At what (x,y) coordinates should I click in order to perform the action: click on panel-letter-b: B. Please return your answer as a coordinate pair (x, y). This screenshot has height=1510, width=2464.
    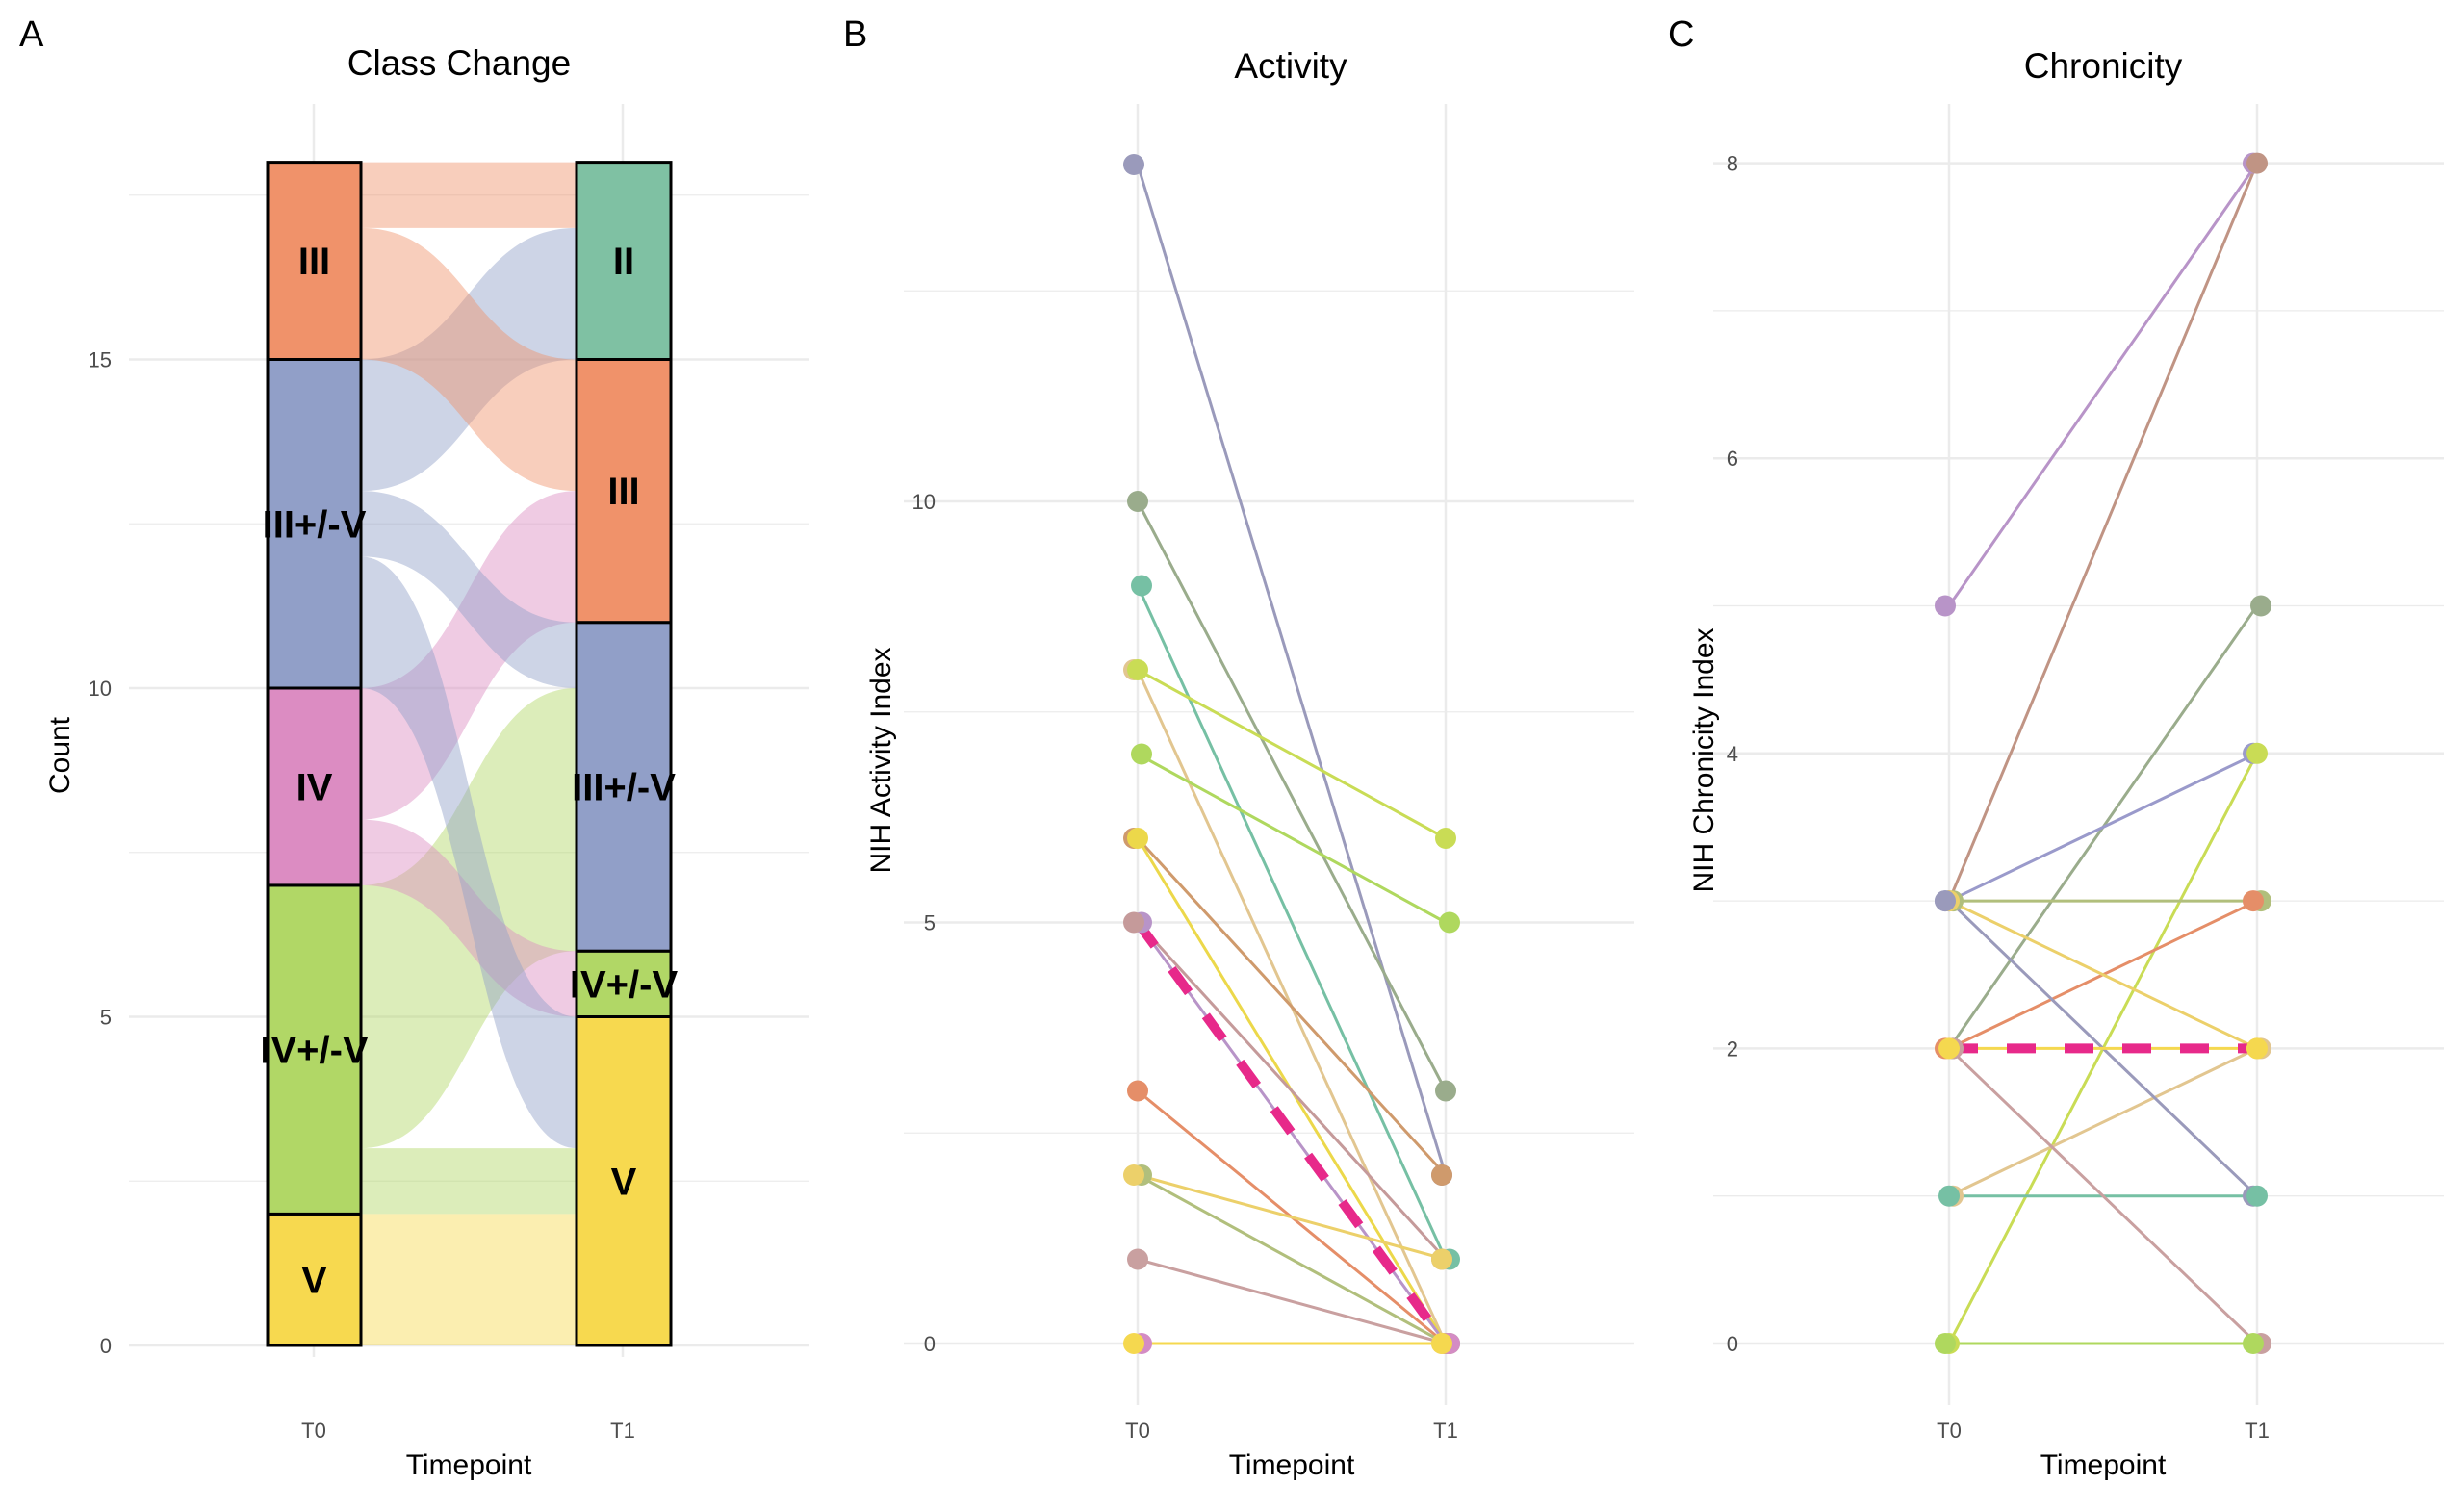
    Looking at the image, I should click on (855, 34).